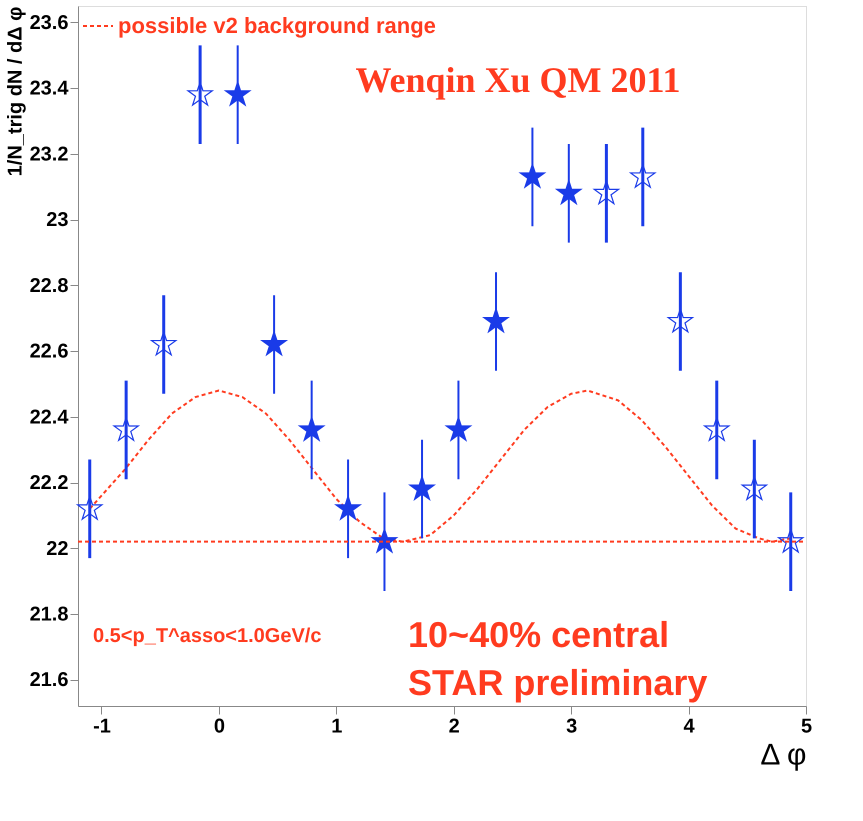 The width and height of the screenshot is (863, 821). Describe the element at coordinates (49, 614) in the screenshot. I see `y-tick-label: 21.8` at that location.